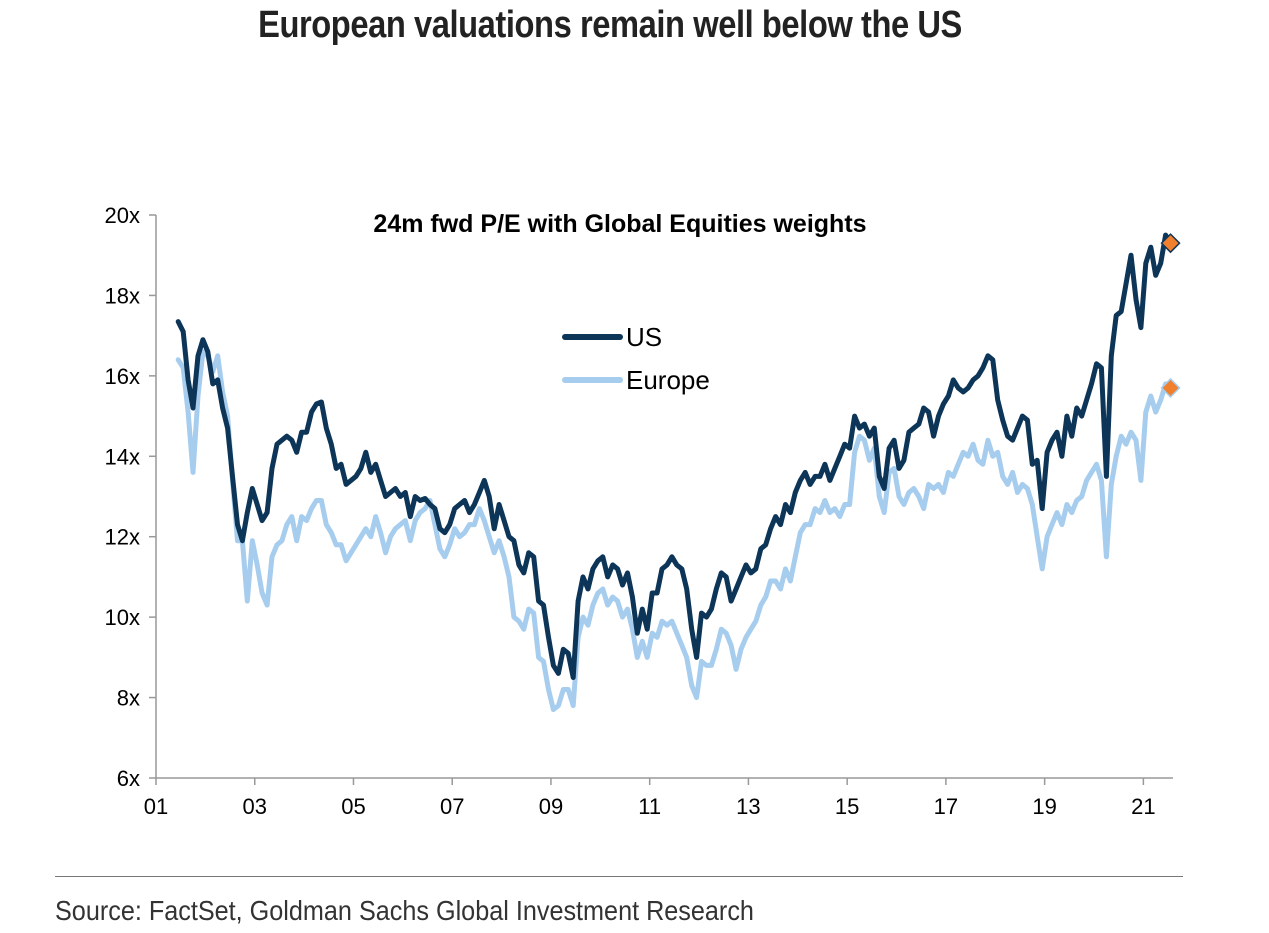 Image resolution: width=1269 pixels, height=933 pixels. What do you see at coordinates (122, 456) in the screenshot?
I see `y-tick-label: 14x` at bounding box center [122, 456].